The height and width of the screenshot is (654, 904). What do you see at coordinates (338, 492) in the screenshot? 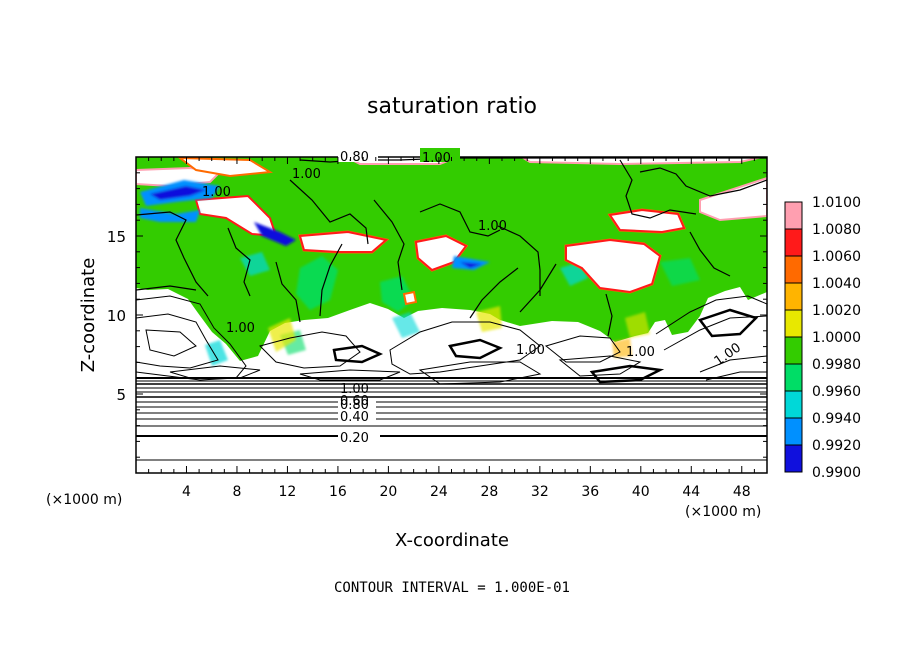
I see `x-tick-label: 16` at bounding box center [338, 492].